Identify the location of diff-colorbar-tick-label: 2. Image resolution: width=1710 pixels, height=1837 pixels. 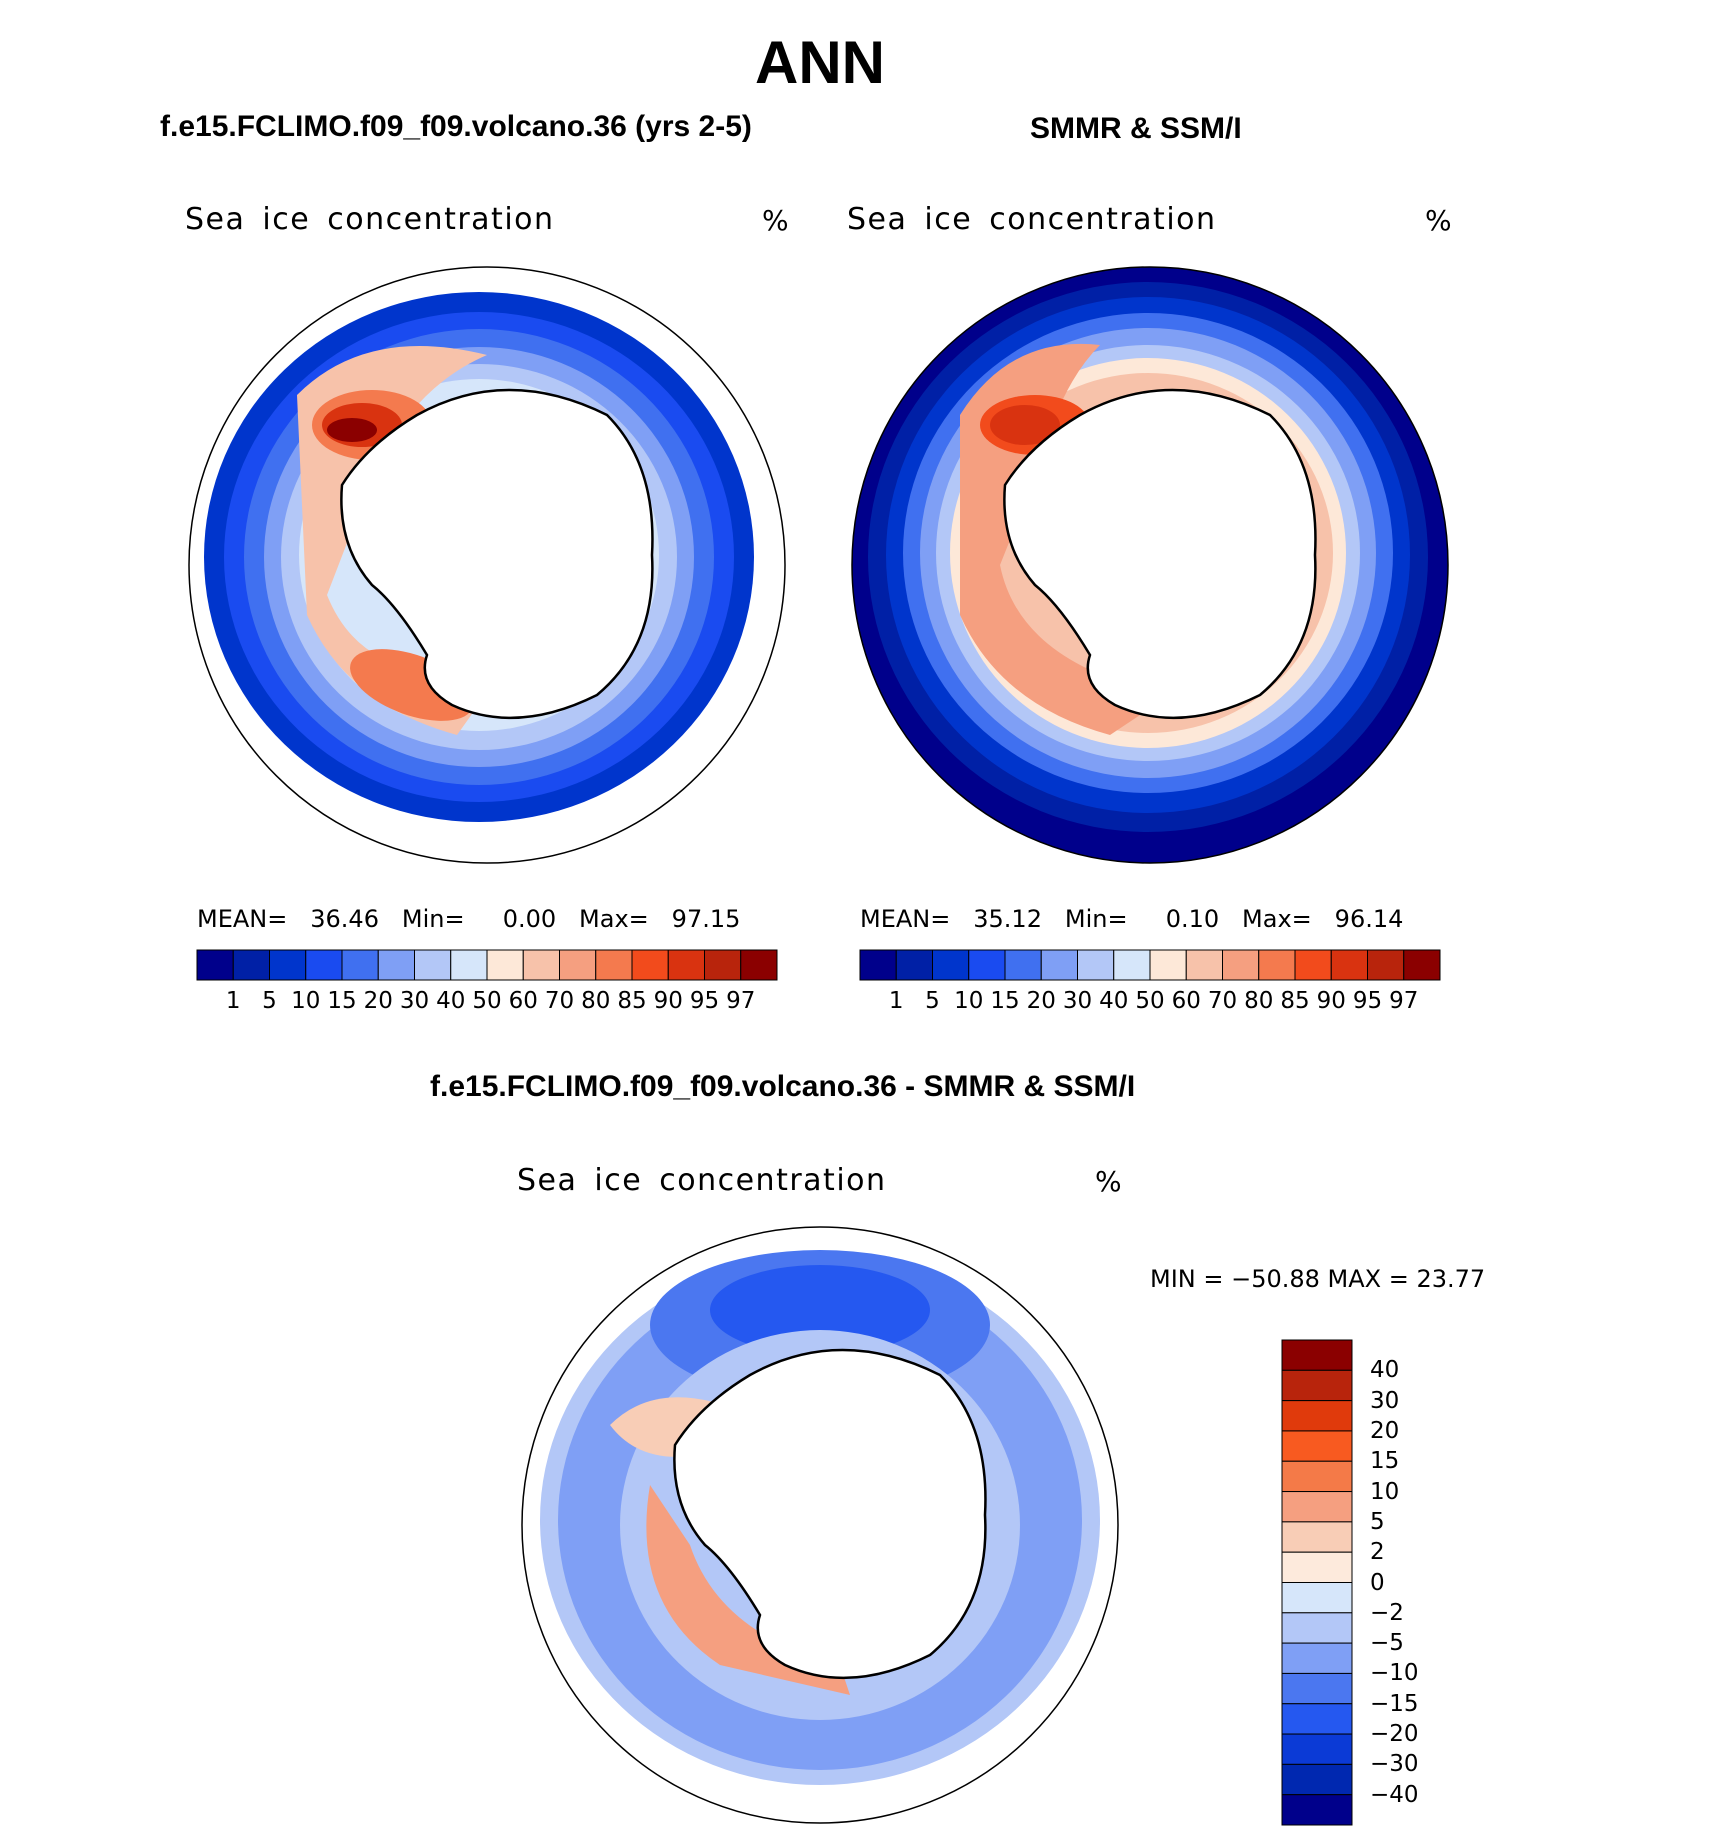
(1377, 1552).